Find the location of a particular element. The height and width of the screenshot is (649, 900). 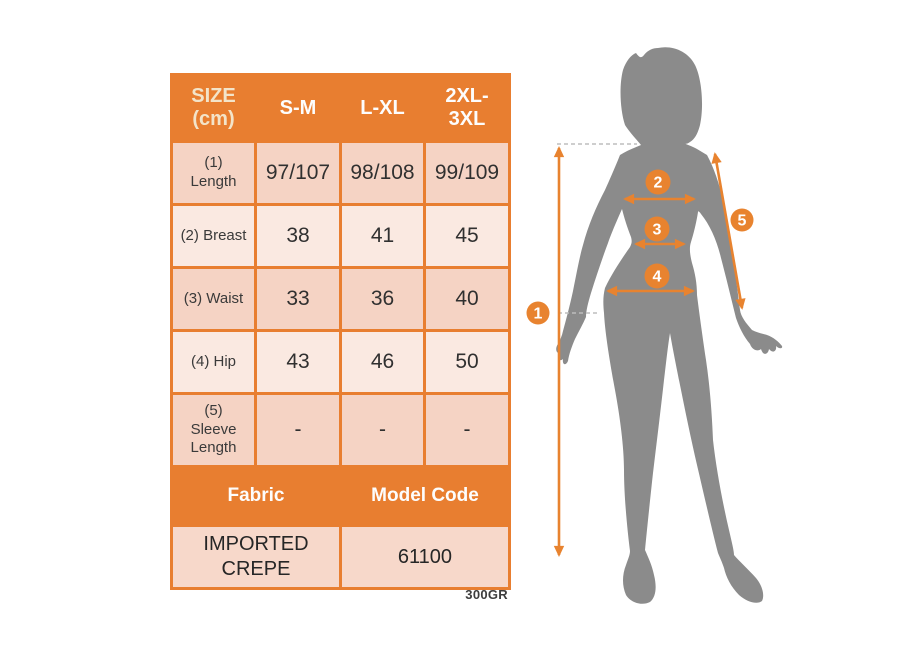

svg-text: 1 is located at coordinates (538, 314).